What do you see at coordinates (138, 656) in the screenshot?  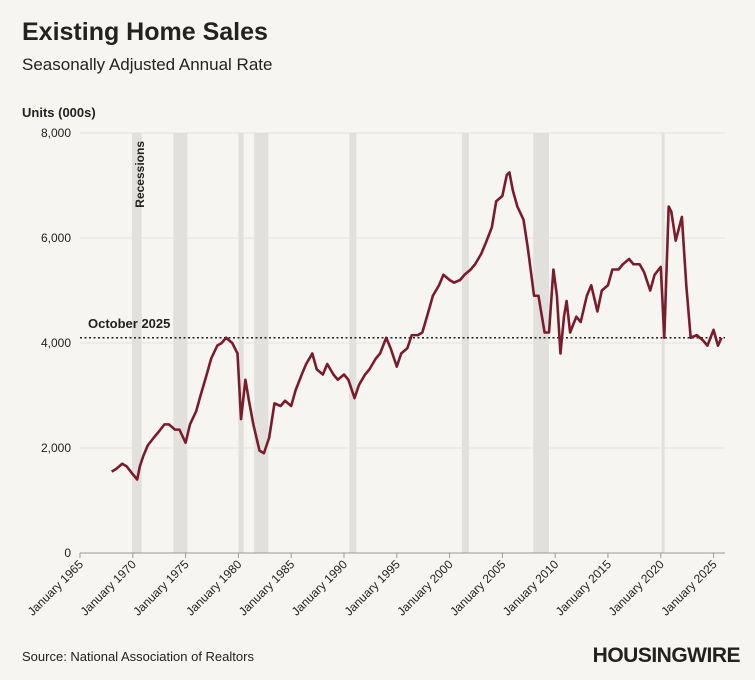 I see `source: Source: National Association of Realtors` at bounding box center [138, 656].